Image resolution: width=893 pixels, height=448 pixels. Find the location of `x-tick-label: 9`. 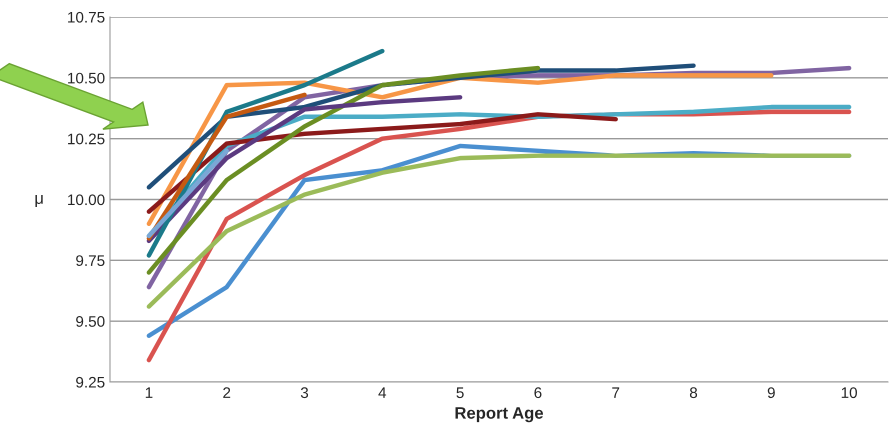

x-tick-label: 9 is located at coordinates (771, 392).